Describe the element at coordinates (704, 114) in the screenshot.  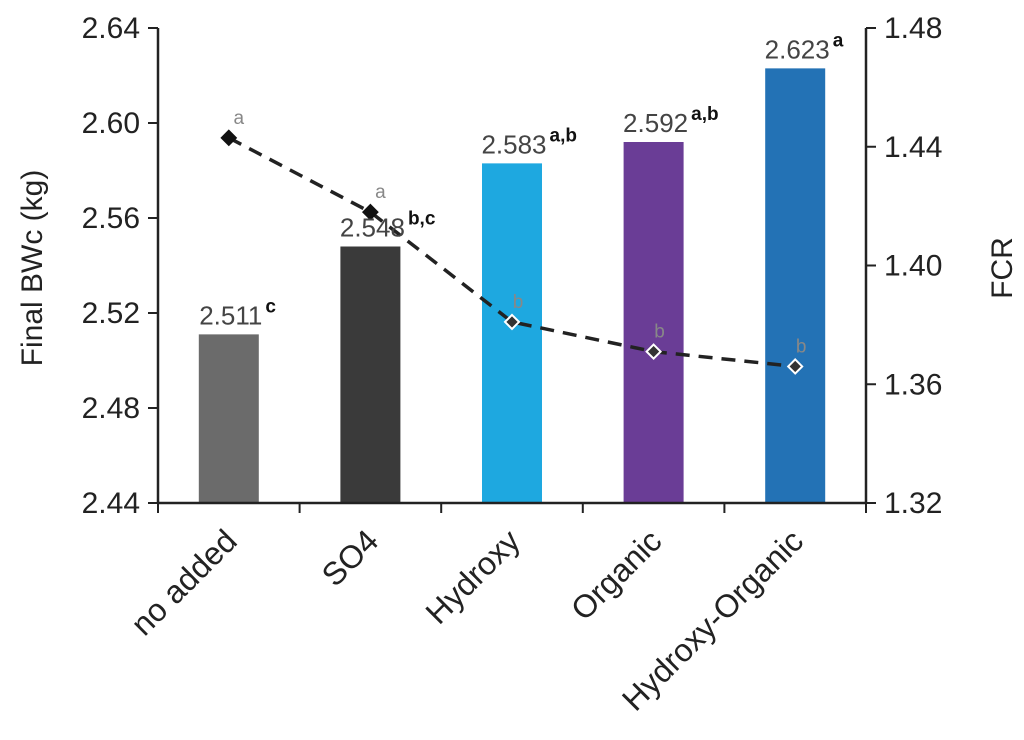
I see `bar-significance-3: a,b` at that location.